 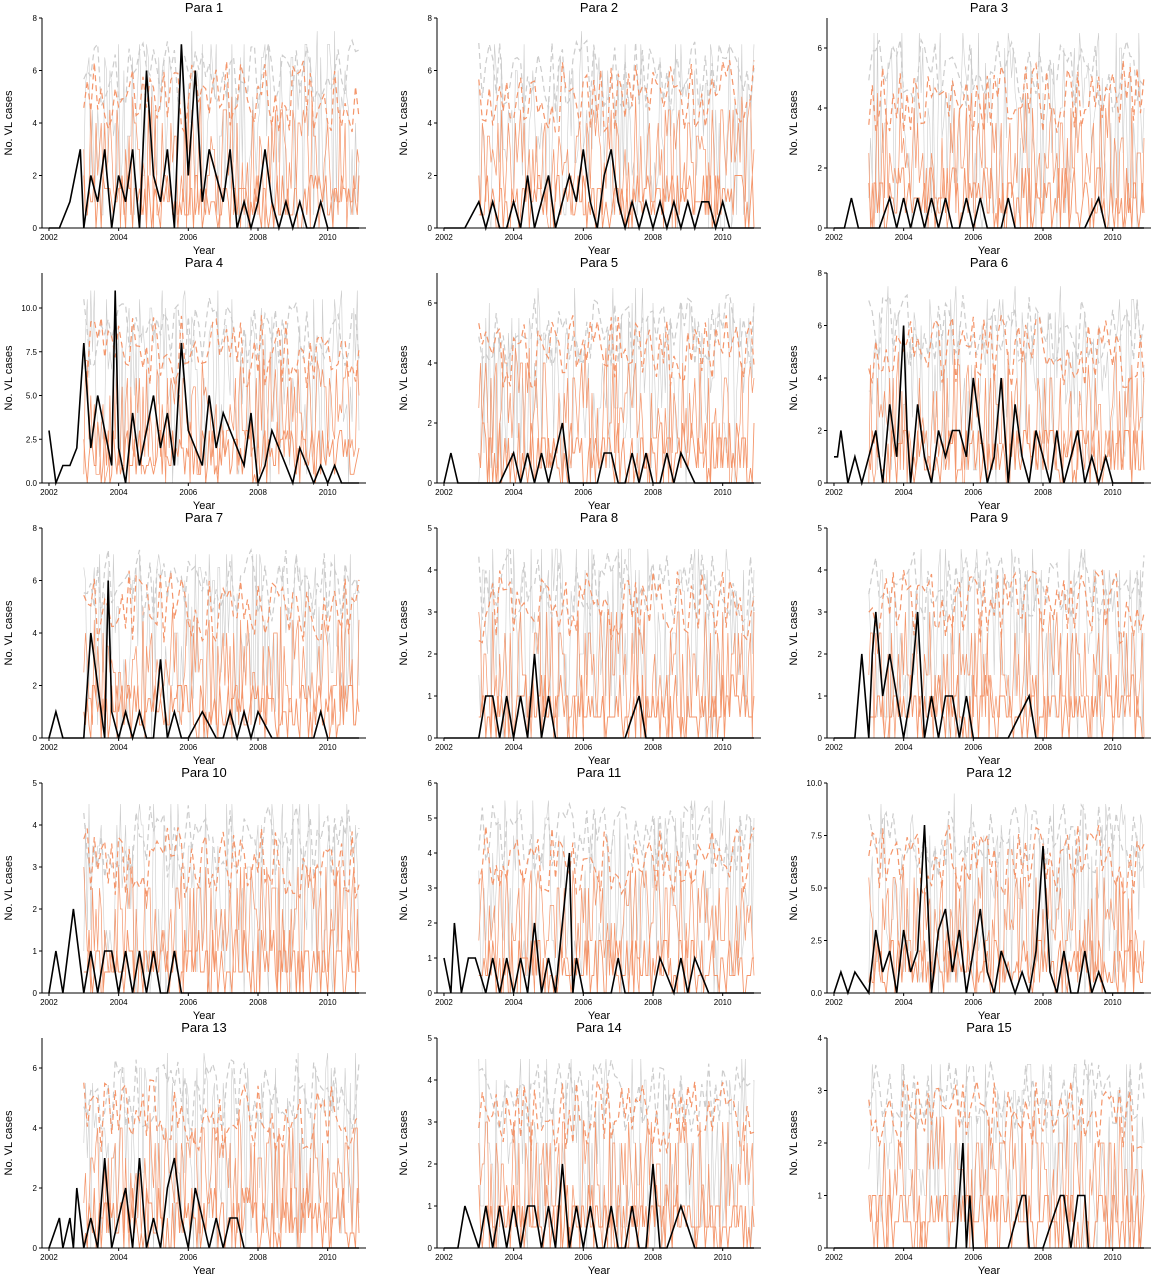 What do you see at coordinates (32, 483) in the screenshot?
I see `y-tick-label: 0.0` at bounding box center [32, 483].